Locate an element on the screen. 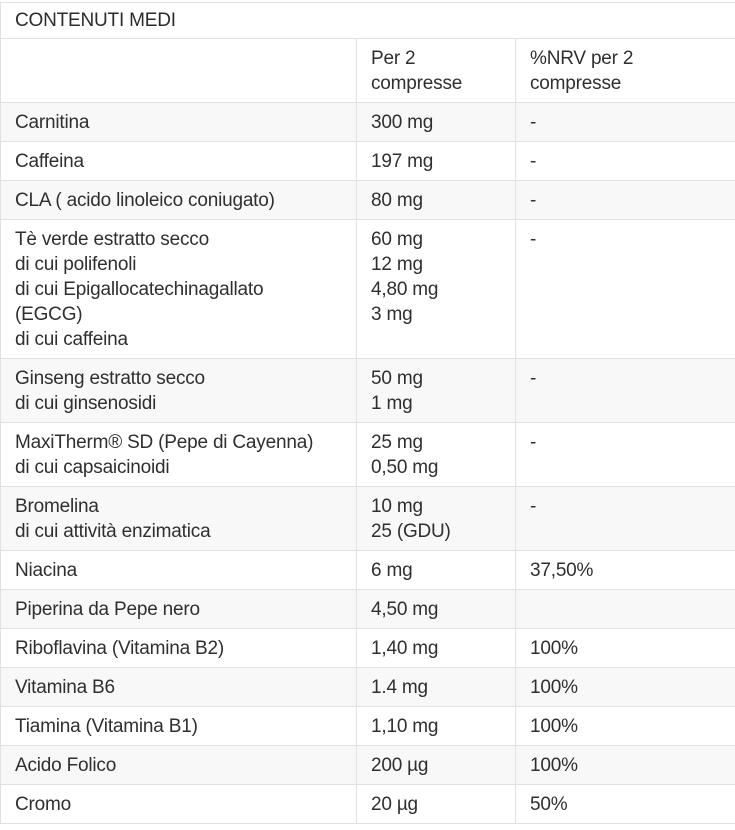 The width and height of the screenshot is (735, 830). ingredient-amount: 1,10 mg is located at coordinates (436, 726).